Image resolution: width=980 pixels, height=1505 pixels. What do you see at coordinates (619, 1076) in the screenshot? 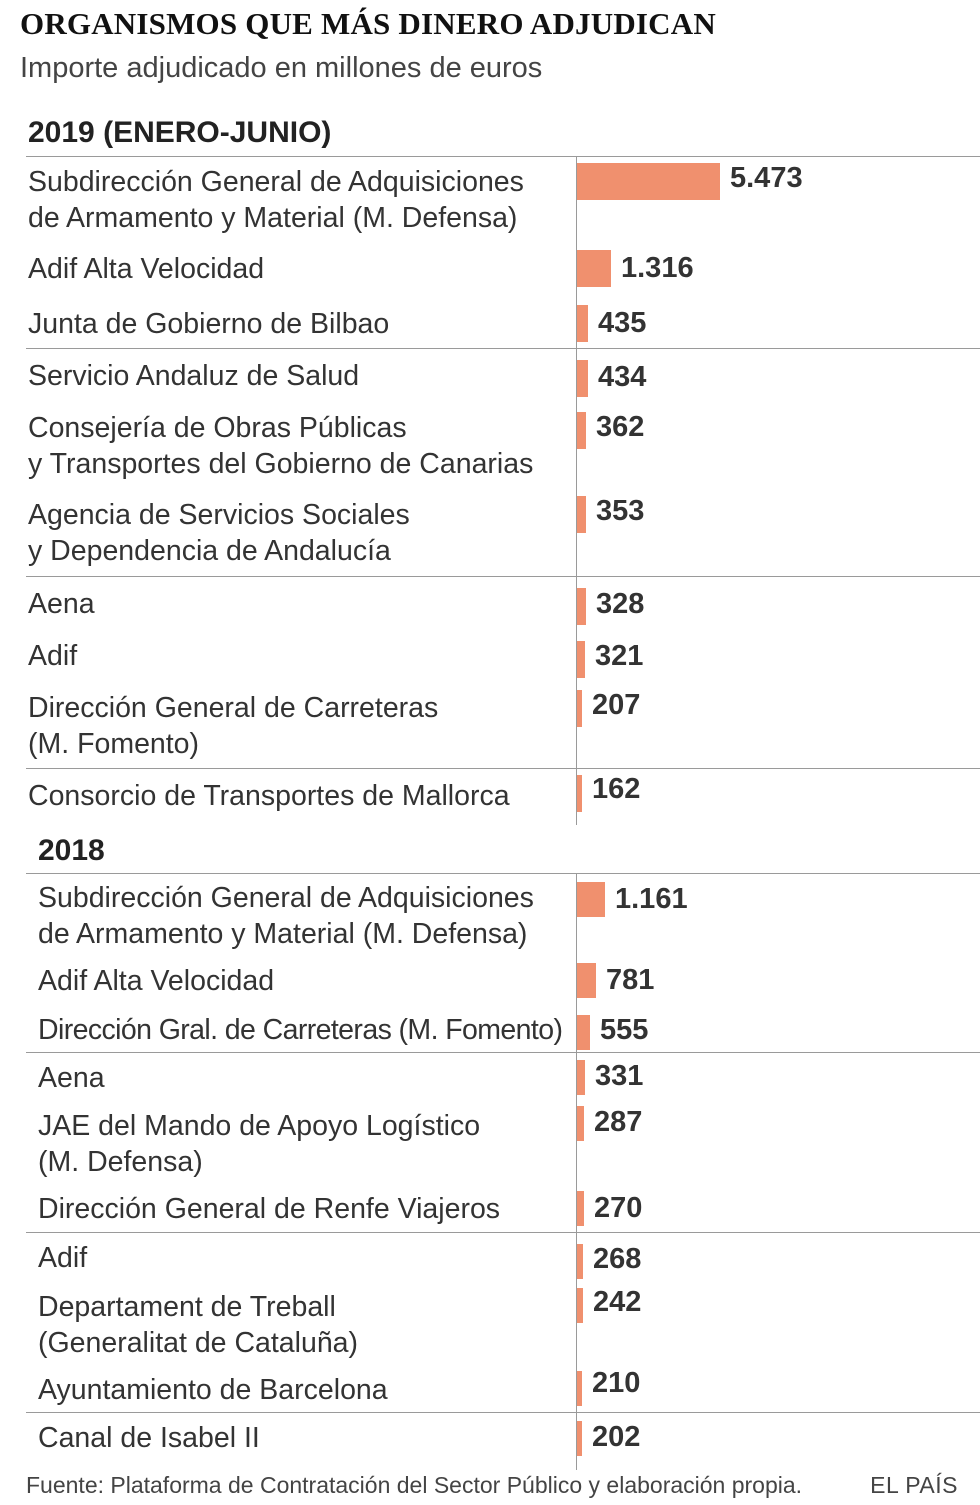
I see `section-2018-value-label: 331` at bounding box center [619, 1076].